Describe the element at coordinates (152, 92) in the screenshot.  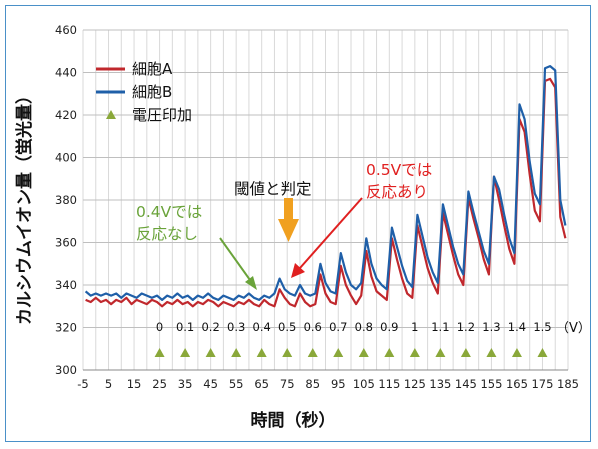
I see `legend-label-b: 細胞B` at that location.